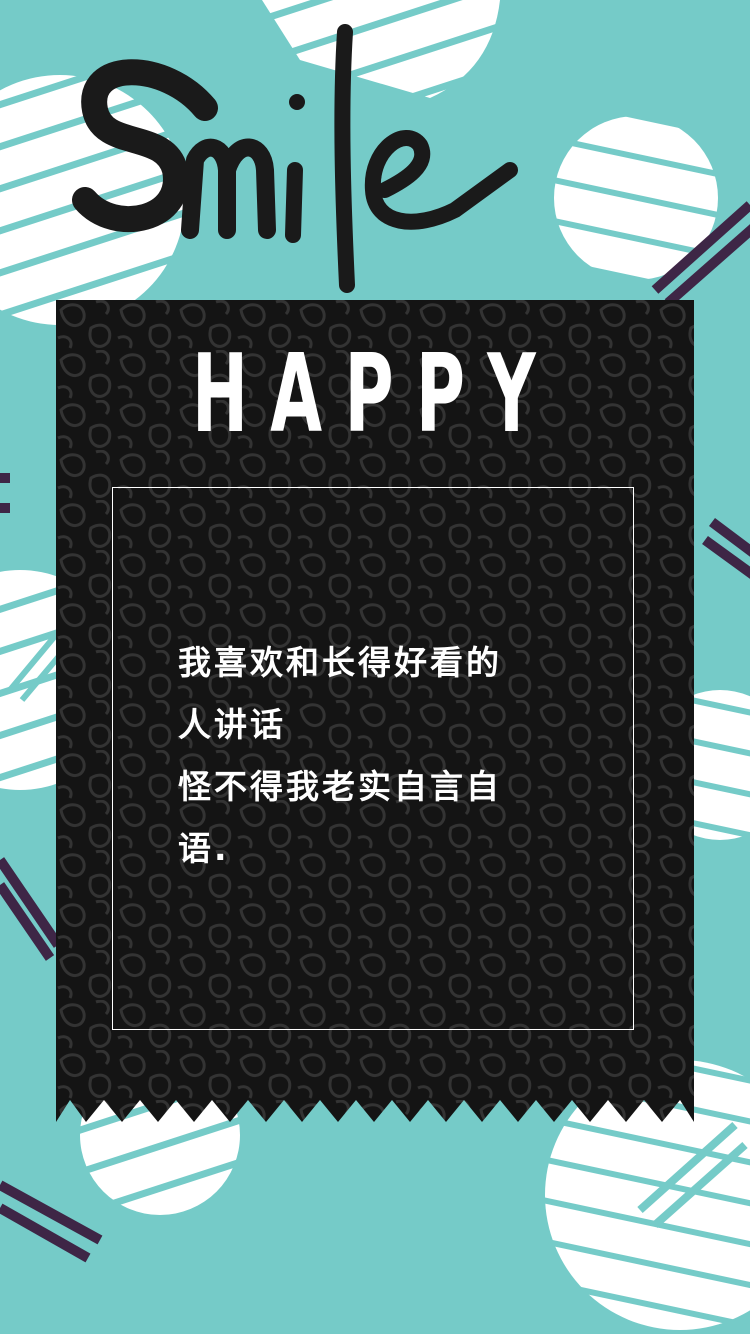 Image resolution: width=750 pixels, height=1334 pixels. Describe the element at coordinates (375, 394) in the screenshot. I see `happy-heading: HAPPY` at that location.